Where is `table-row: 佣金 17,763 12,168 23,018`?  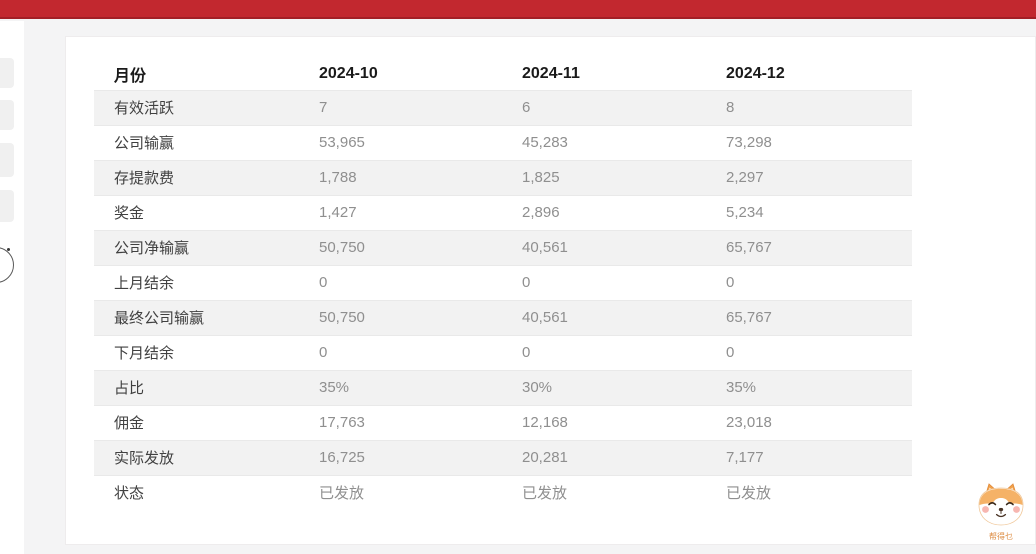
table-row: 佣金 17,763 12,168 23,018 is located at coordinates (503, 422).